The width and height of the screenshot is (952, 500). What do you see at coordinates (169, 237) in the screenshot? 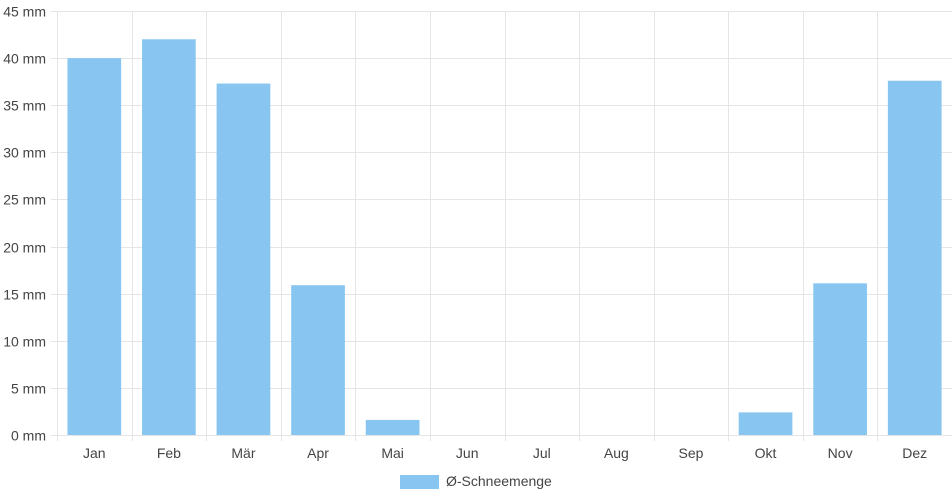
I see `bar-feb` at bounding box center [169, 237].